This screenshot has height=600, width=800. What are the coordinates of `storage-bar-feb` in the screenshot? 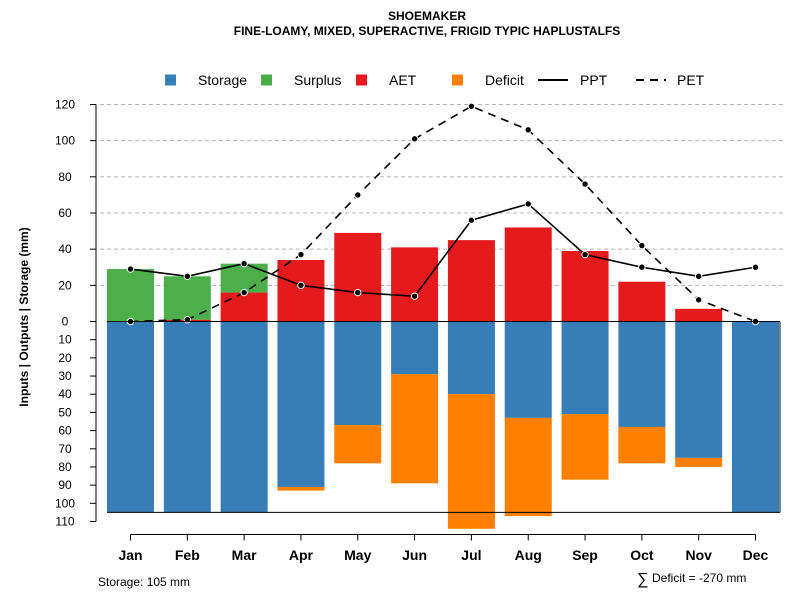 It's located at (187, 417).